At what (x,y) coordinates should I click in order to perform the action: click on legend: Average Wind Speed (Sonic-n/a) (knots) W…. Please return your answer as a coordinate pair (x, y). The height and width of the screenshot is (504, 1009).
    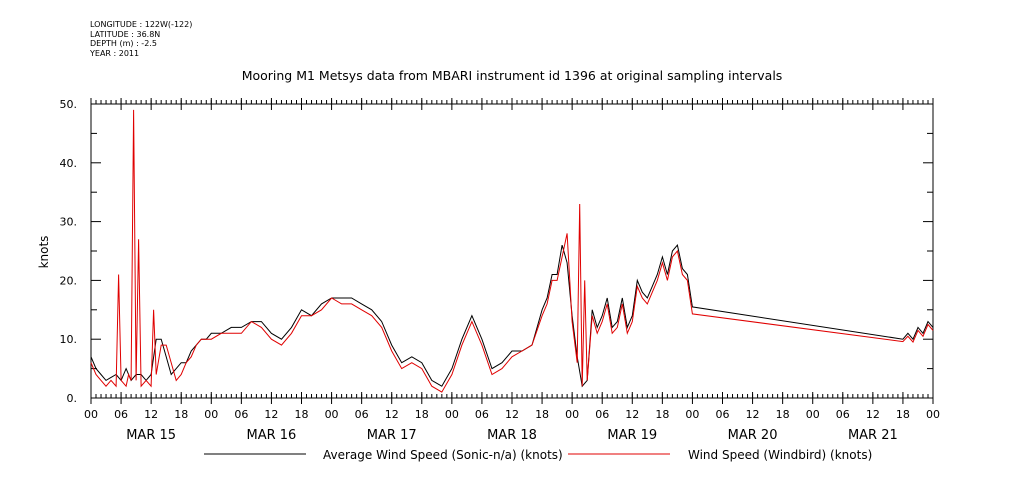
    Looking at the image, I should click on (538, 455).